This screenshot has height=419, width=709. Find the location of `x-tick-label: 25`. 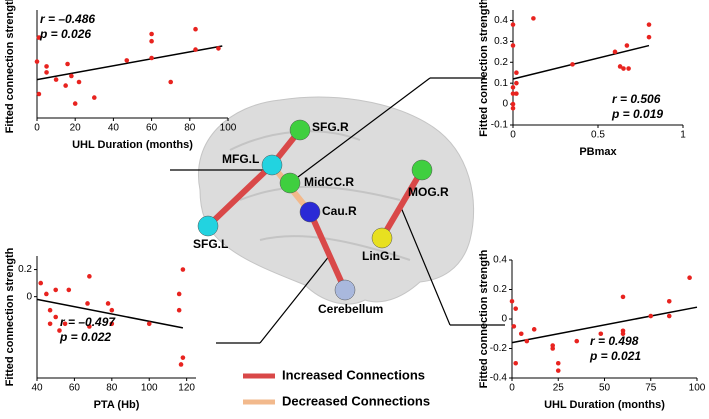

x-tick-label: 25 is located at coordinates (559, 388).